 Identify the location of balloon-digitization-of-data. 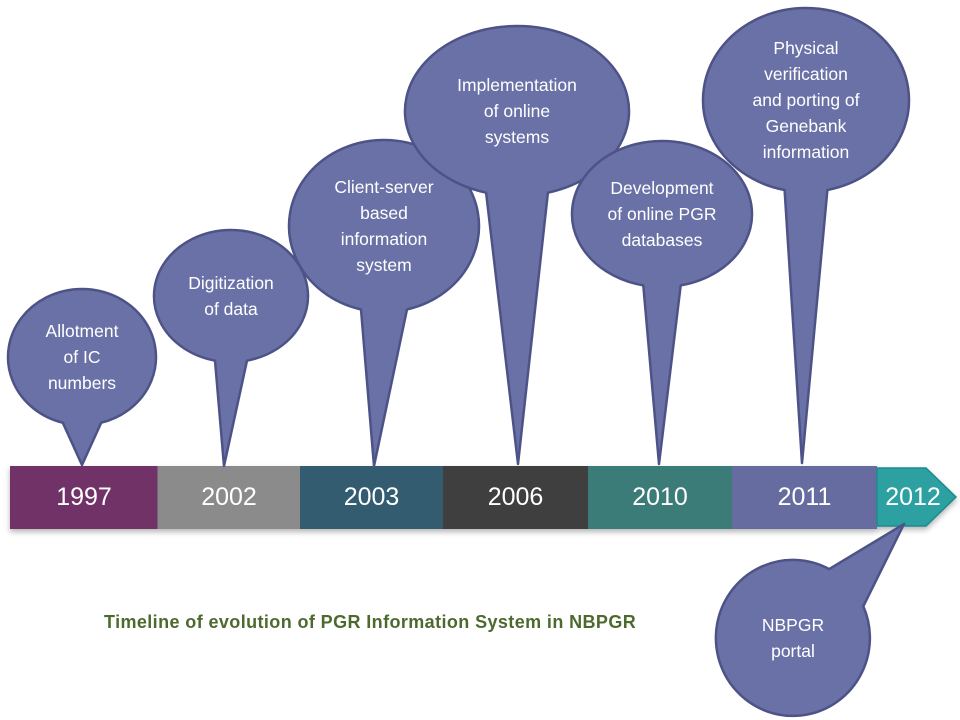
(231, 348).